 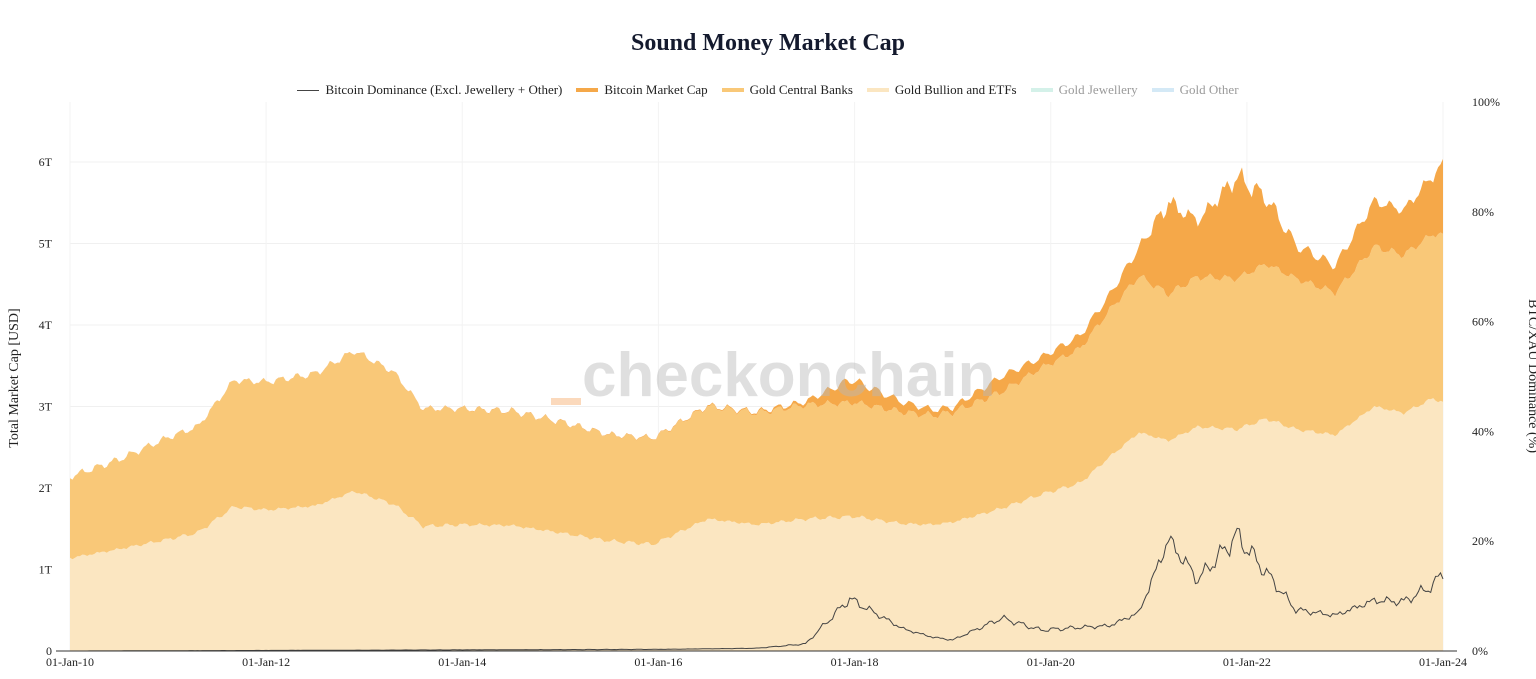 What do you see at coordinates (855, 662) in the screenshot?
I see `x-tick-label: 01-Jan-18` at bounding box center [855, 662].